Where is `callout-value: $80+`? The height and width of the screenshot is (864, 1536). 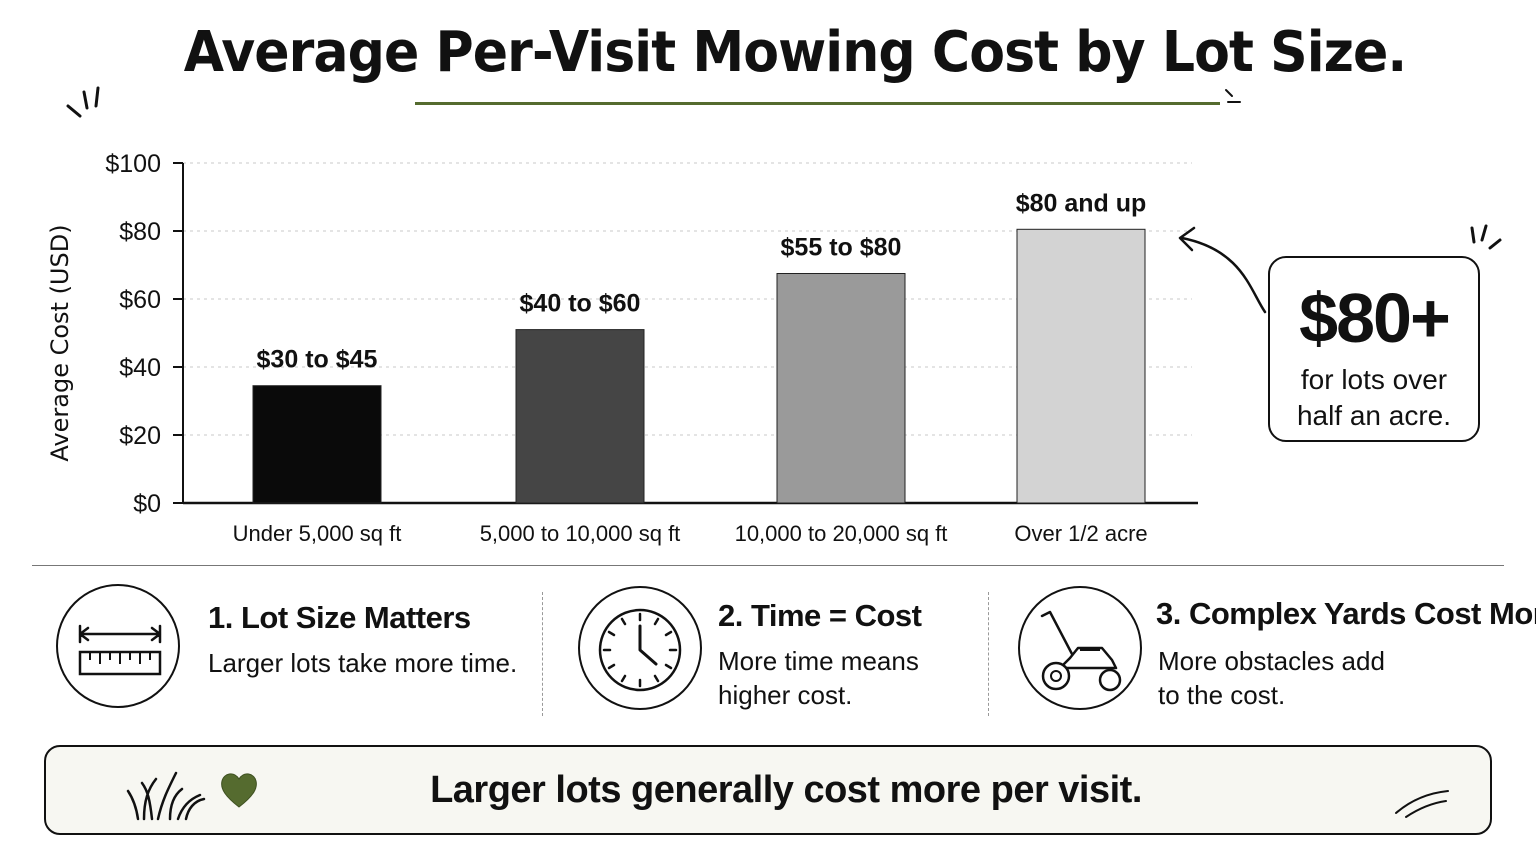 callout-value: $80+ is located at coordinates (1375, 318).